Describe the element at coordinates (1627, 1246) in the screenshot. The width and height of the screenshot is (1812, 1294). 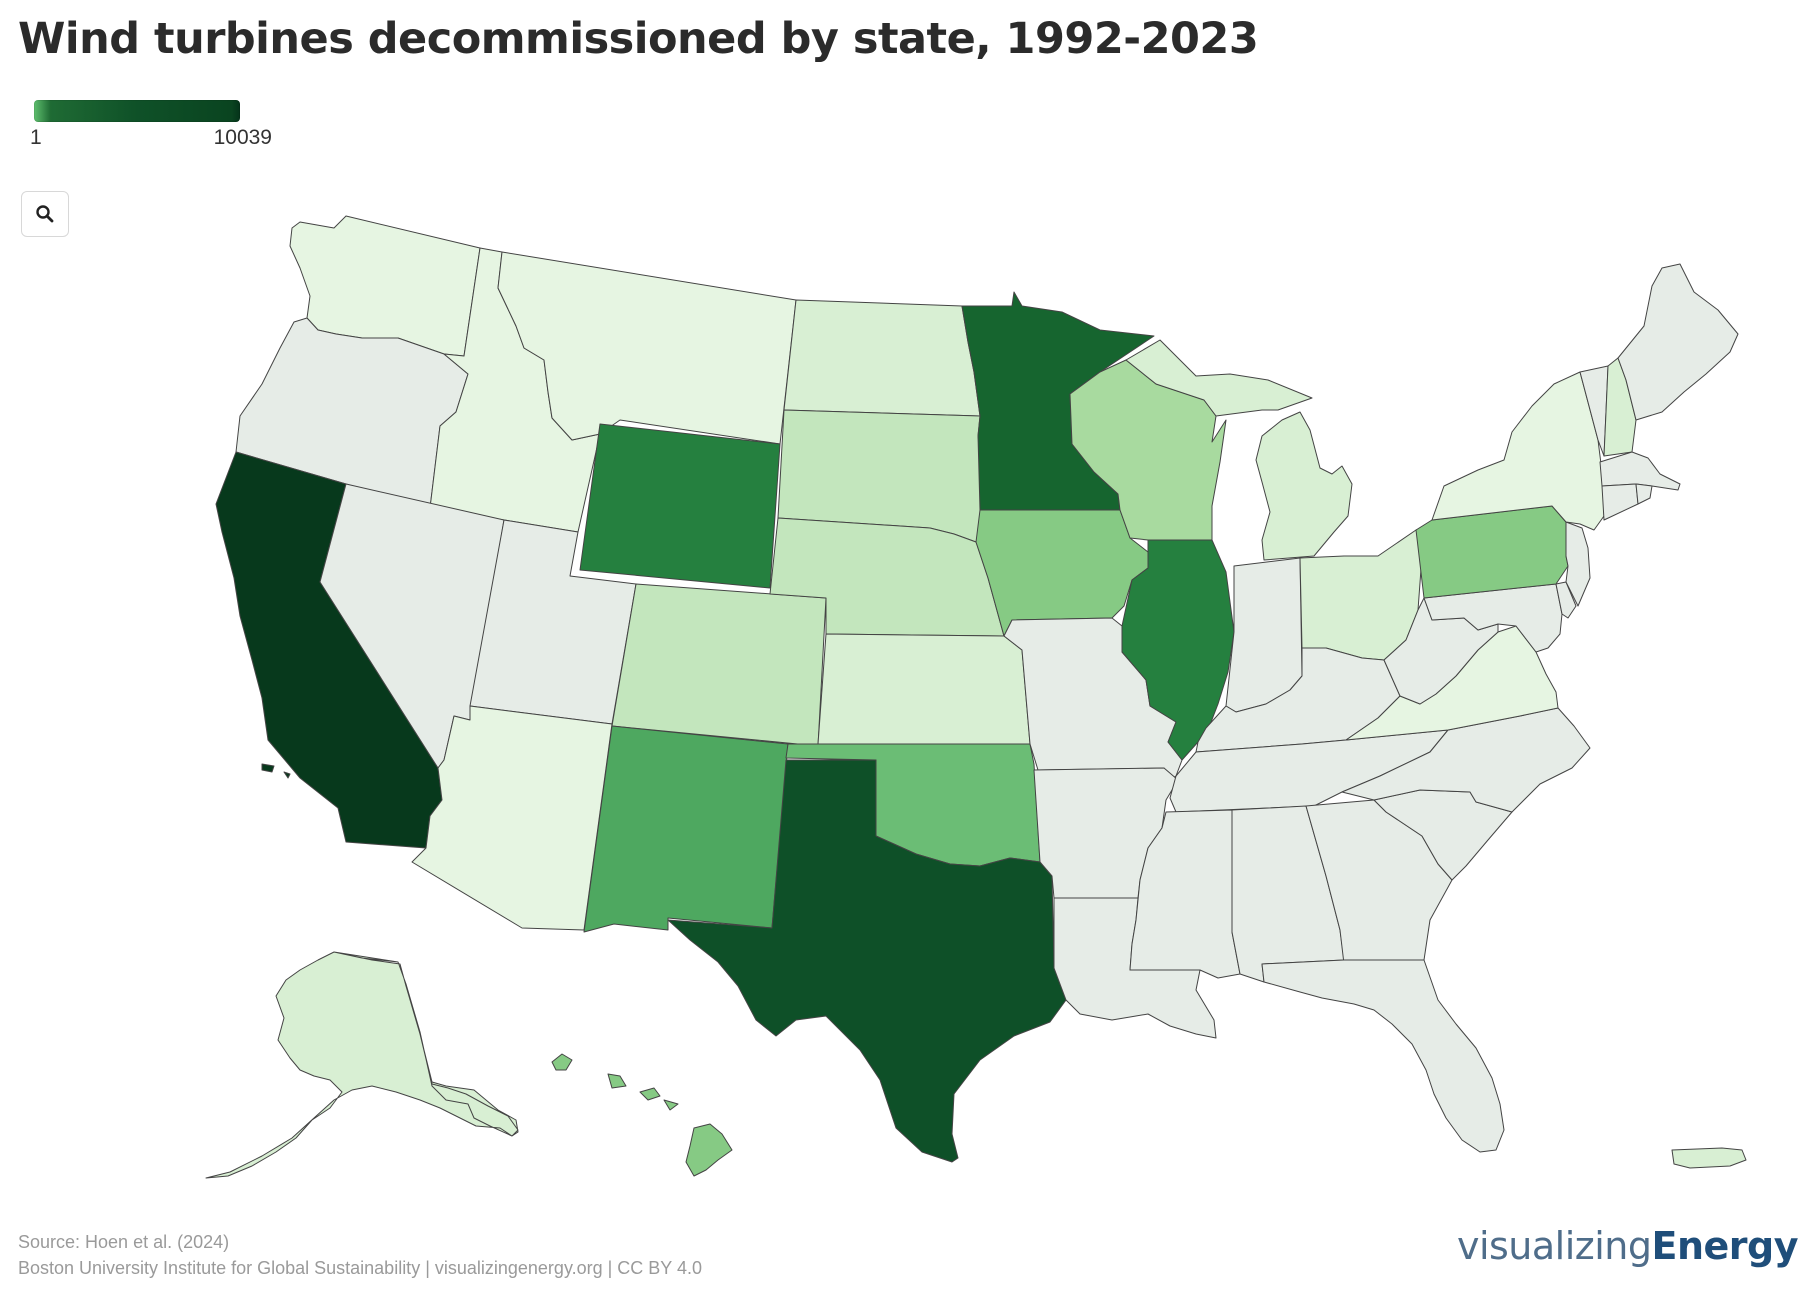
I see `brand-logo: visualizingEnergy` at that location.